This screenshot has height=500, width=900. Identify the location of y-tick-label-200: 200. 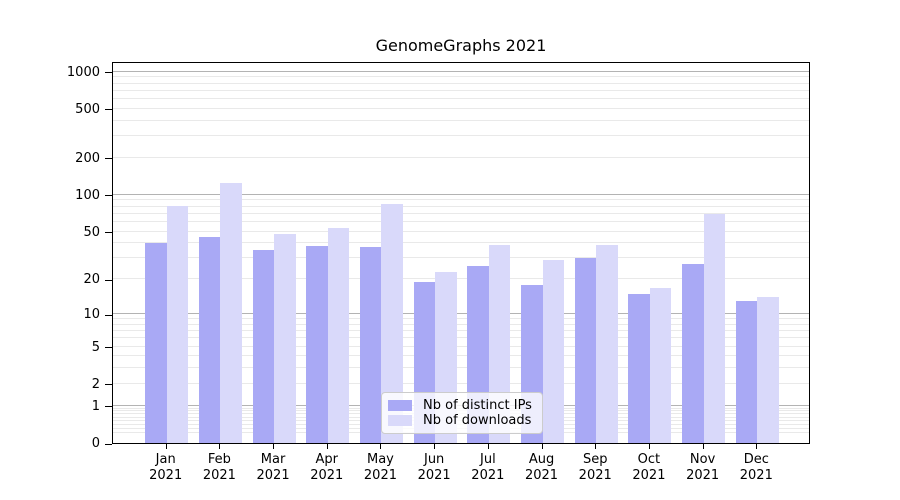
(87, 158).